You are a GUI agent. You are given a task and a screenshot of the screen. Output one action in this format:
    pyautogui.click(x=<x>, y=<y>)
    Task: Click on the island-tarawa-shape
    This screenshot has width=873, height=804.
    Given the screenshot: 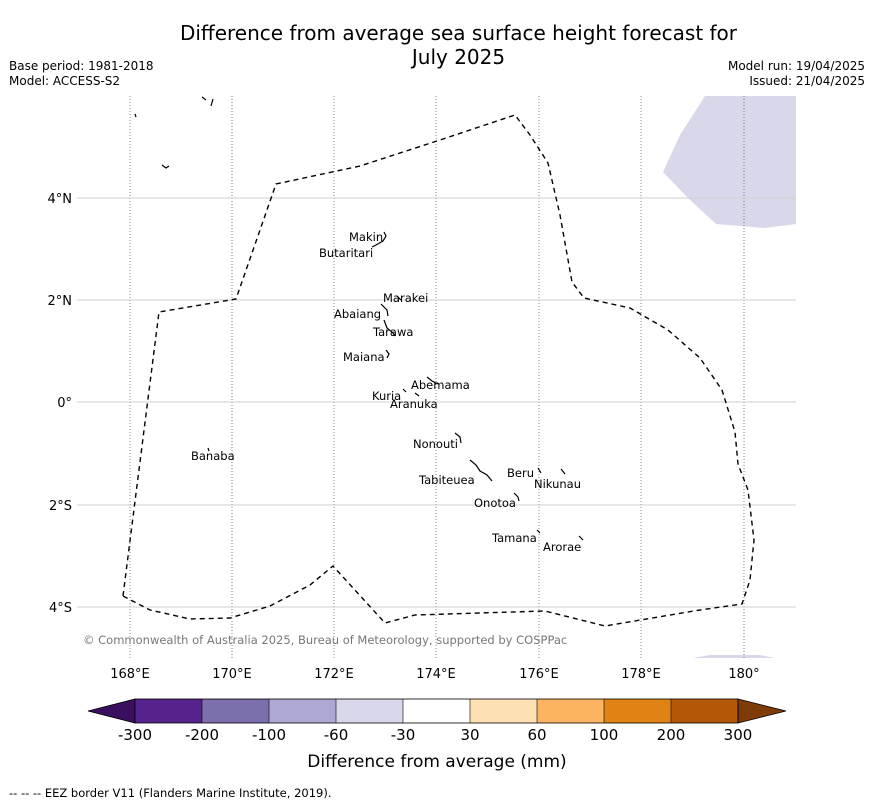 What is the action you would take?
    pyautogui.click(x=389, y=328)
    